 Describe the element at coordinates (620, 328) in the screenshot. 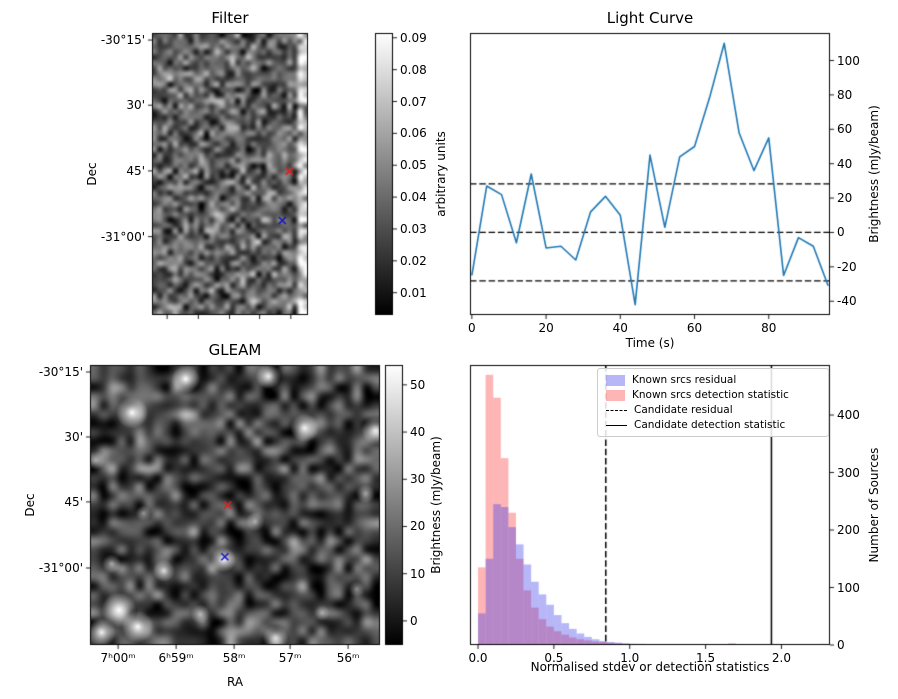

I see `lightcurve-x-tick-label: 40` at that location.